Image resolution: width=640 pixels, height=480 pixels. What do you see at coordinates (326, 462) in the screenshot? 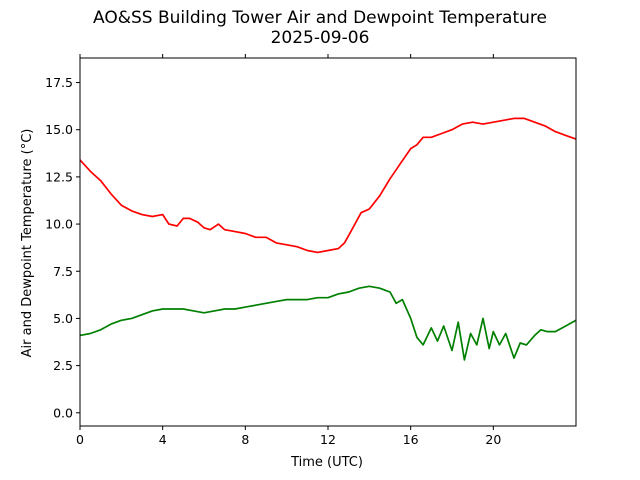
I see `x-axis-label: Time (UTC)` at bounding box center [326, 462].